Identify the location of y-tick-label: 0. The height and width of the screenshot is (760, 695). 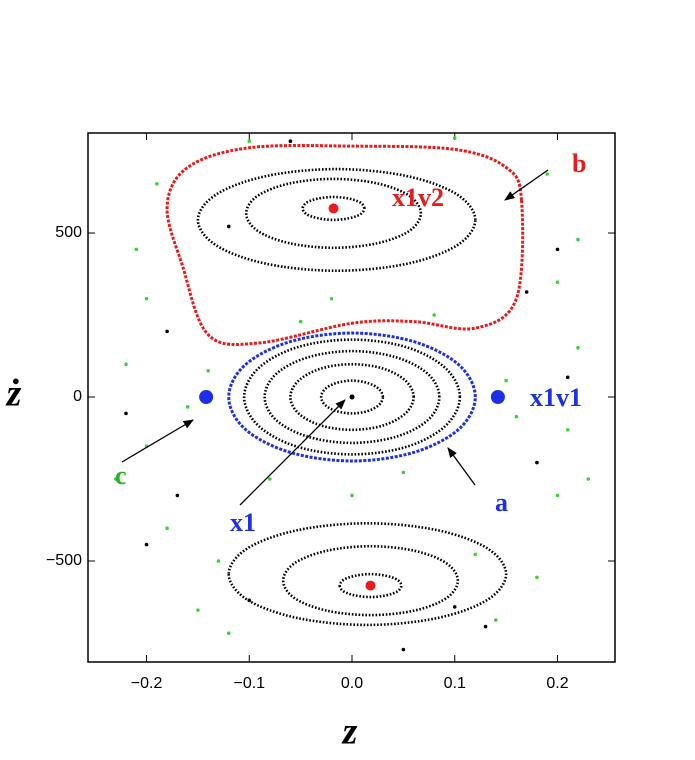
(77, 396).